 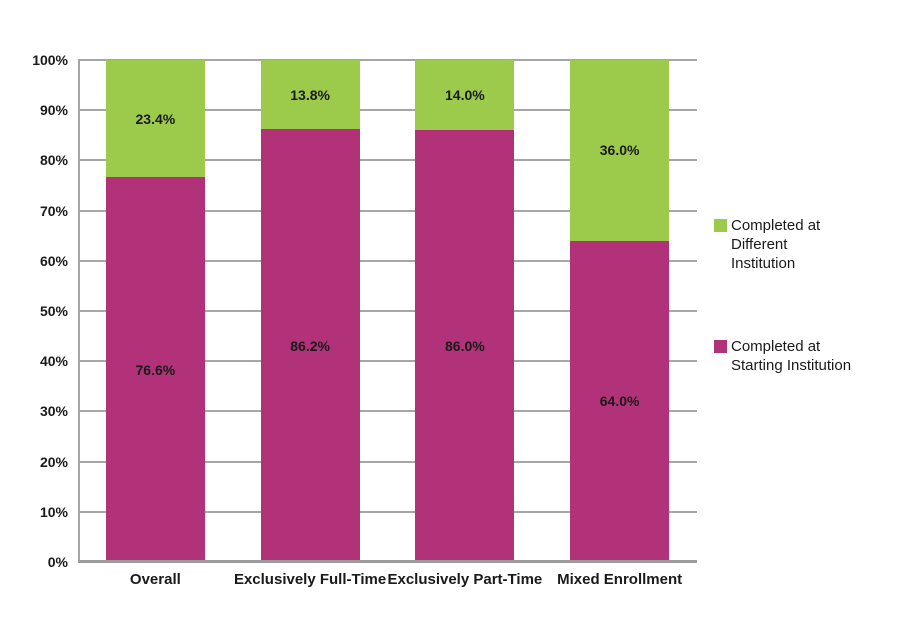 What do you see at coordinates (57, 562) in the screenshot?
I see `y-tick-label: 0%` at bounding box center [57, 562].